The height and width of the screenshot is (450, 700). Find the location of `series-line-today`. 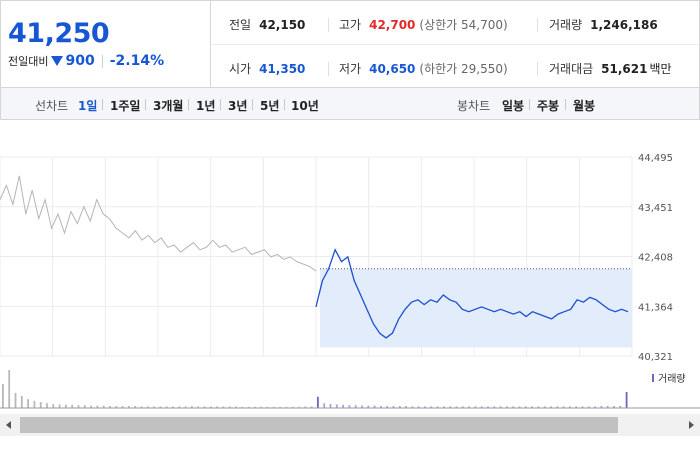

series-line-today is located at coordinates (472, 293).